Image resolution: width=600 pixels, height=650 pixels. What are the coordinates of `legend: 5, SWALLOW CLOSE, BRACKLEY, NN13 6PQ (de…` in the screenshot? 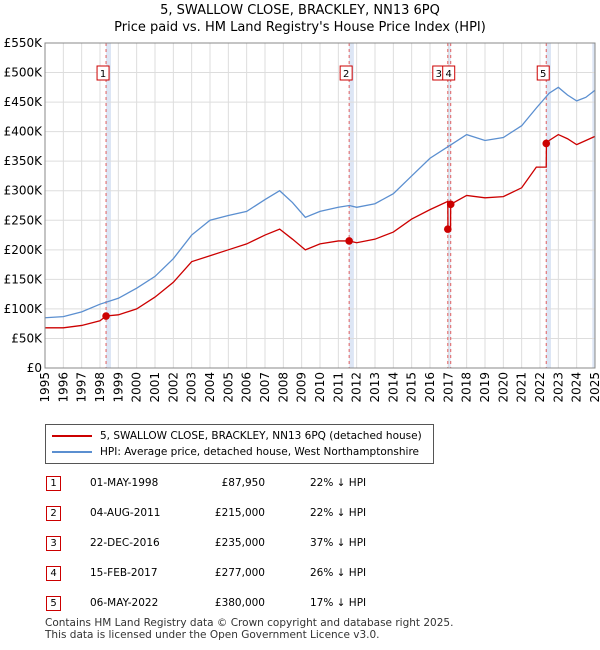 It's located at (239, 444).